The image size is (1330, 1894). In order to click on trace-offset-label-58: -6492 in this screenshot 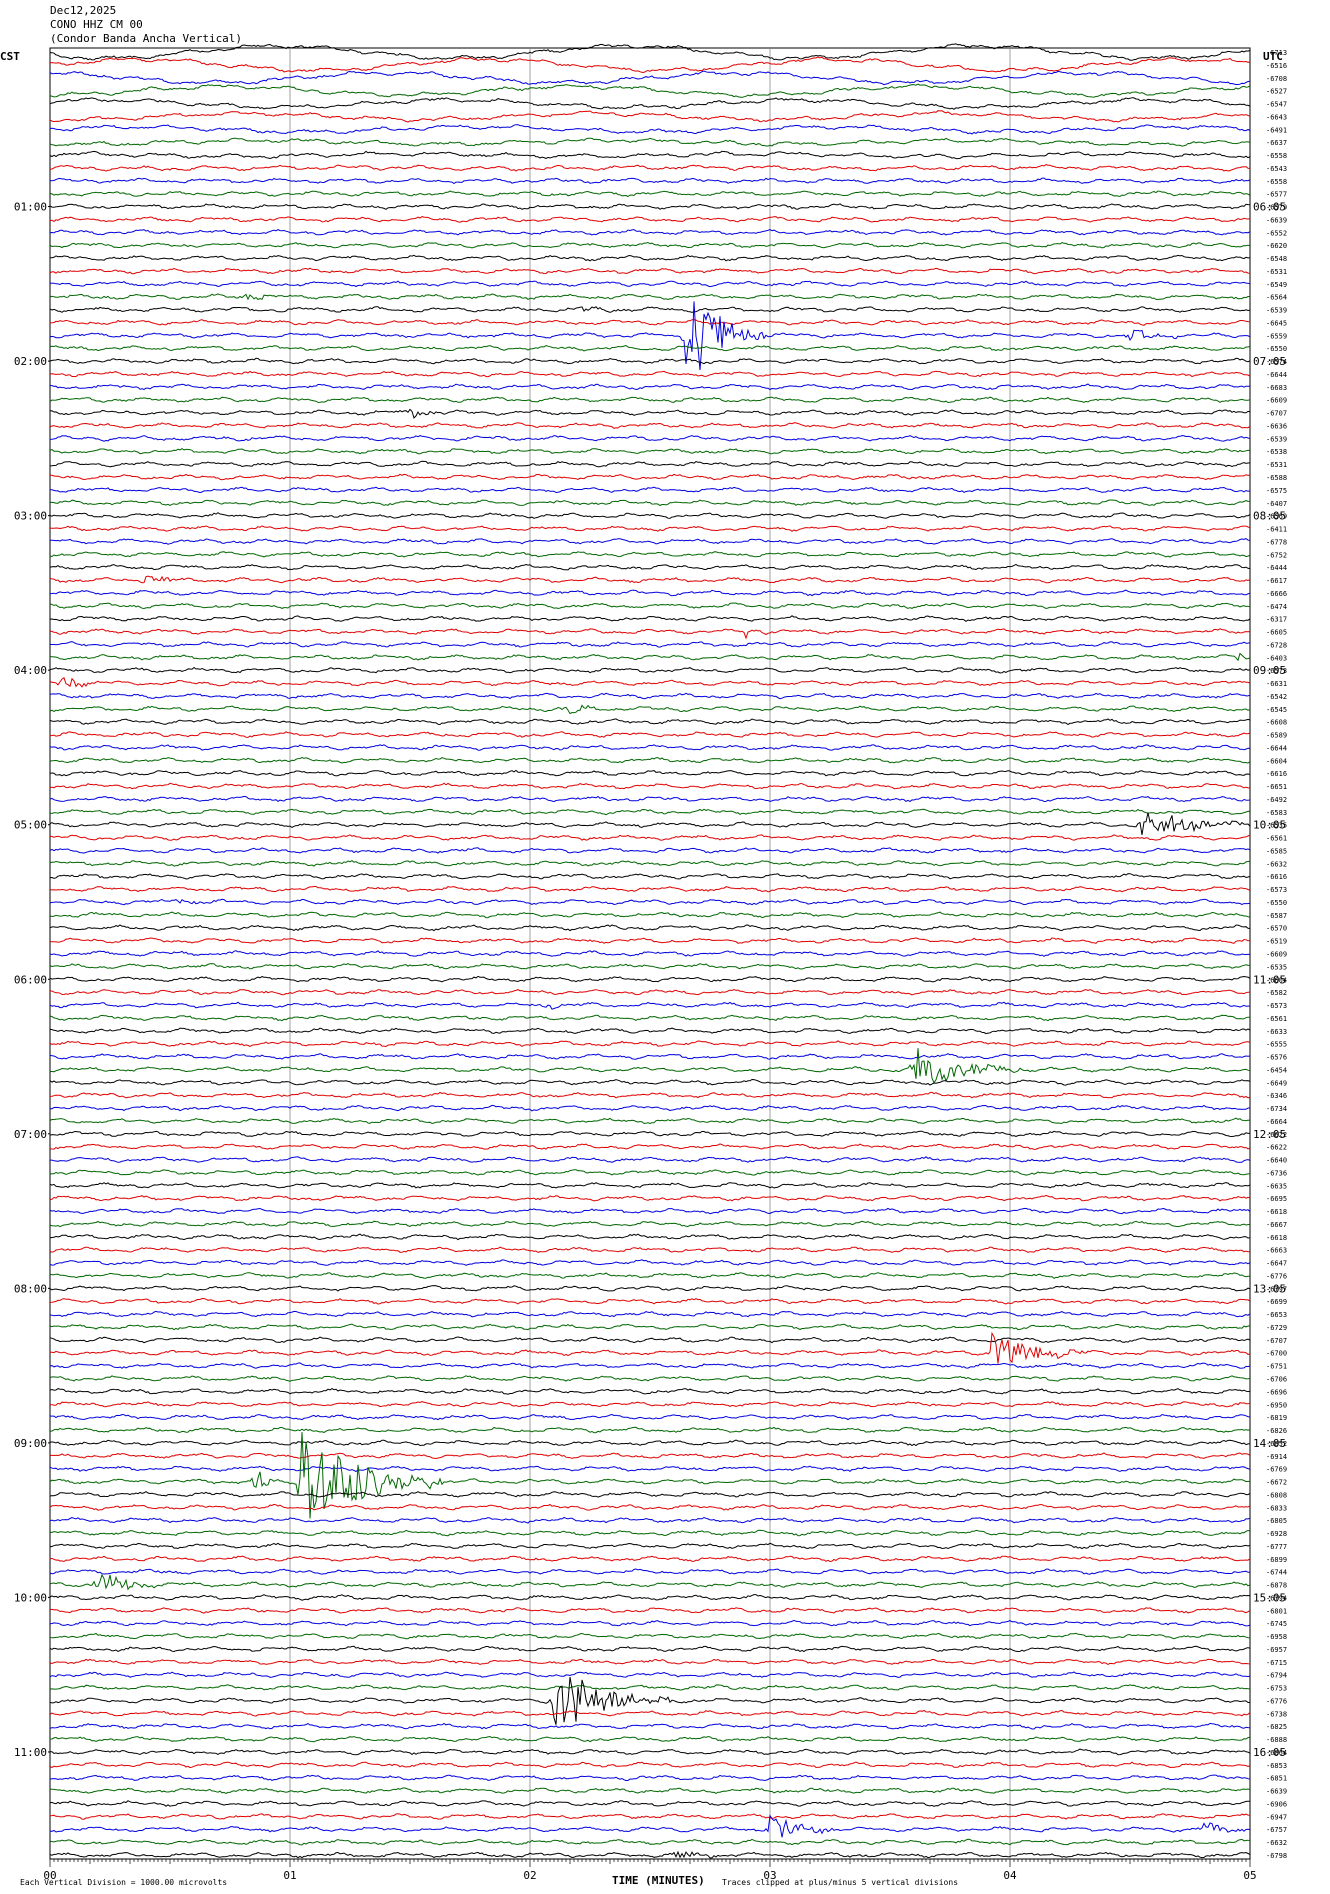, I will do `click(1276, 800)`.